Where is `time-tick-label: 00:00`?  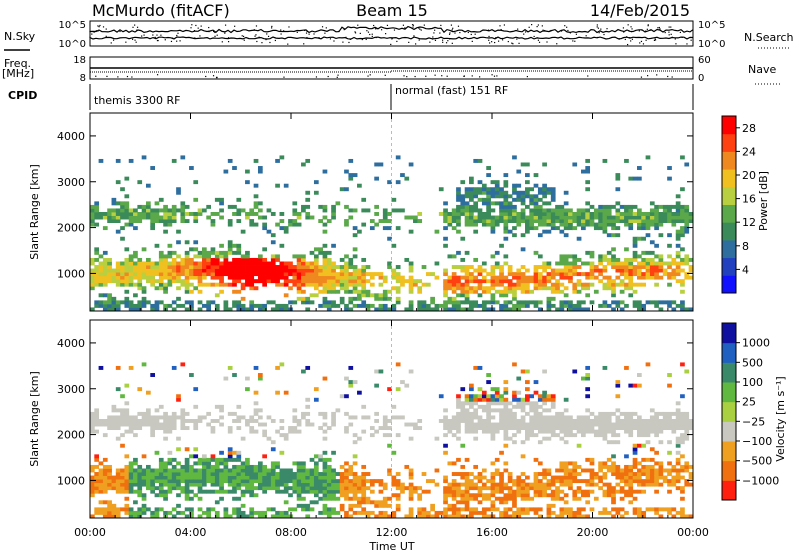
time-tick-label: 00:00 is located at coordinates (90, 532).